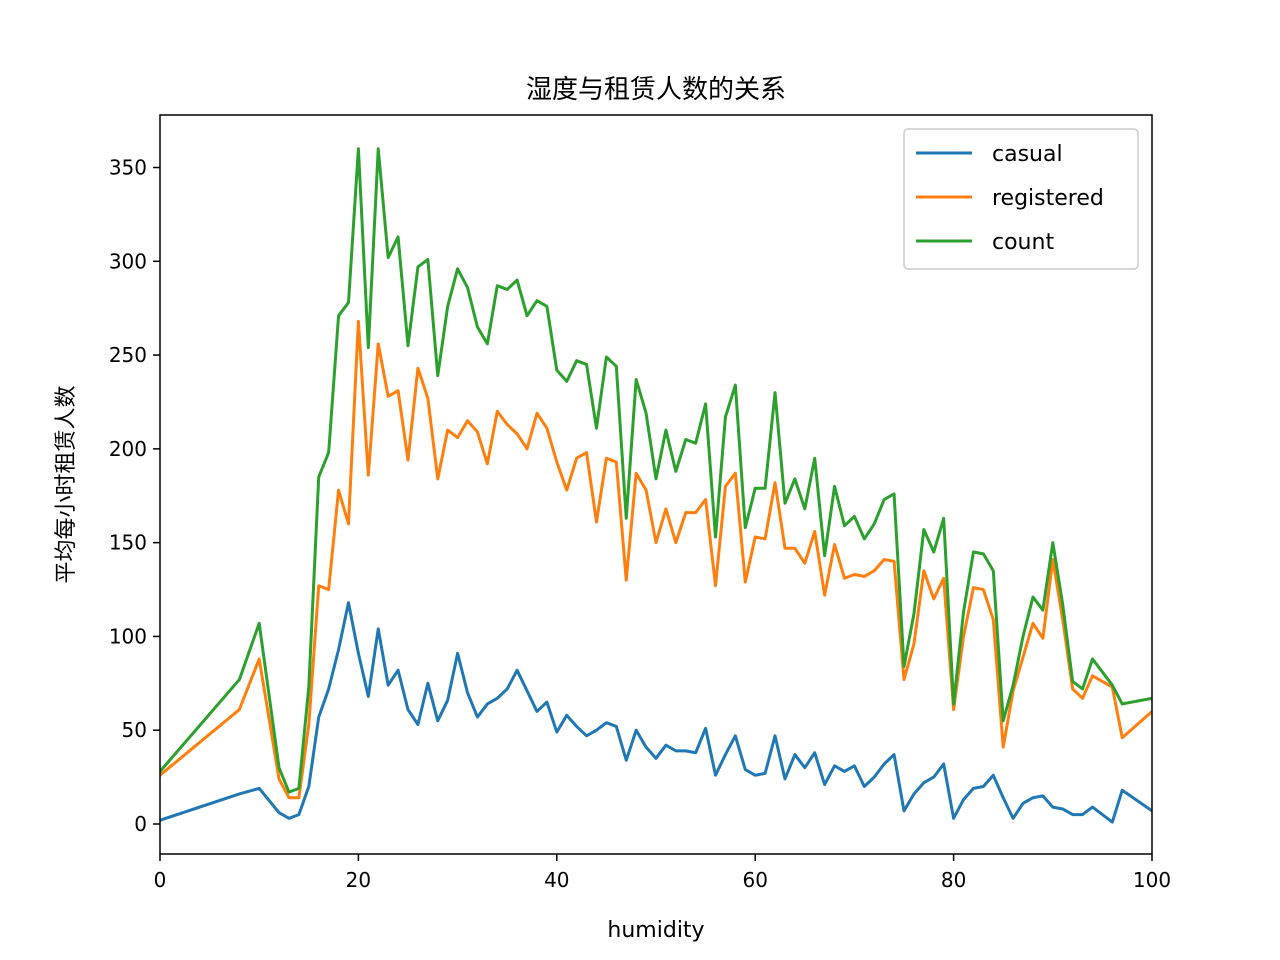  I want to click on y-tick-label: 350, so click(128, 168).